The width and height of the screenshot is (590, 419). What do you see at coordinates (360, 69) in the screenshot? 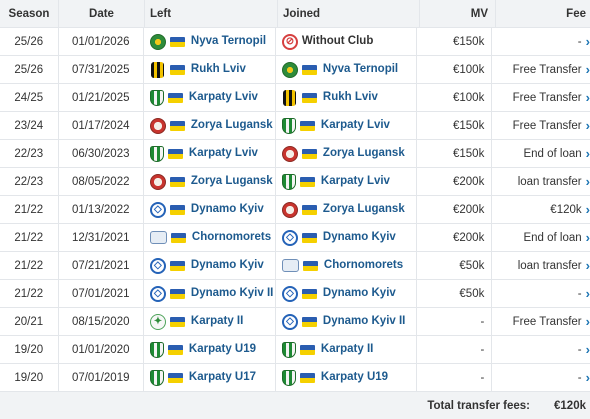
I see `joined-club-name: Nyva Ternopil` at bounding box center [360, 69].